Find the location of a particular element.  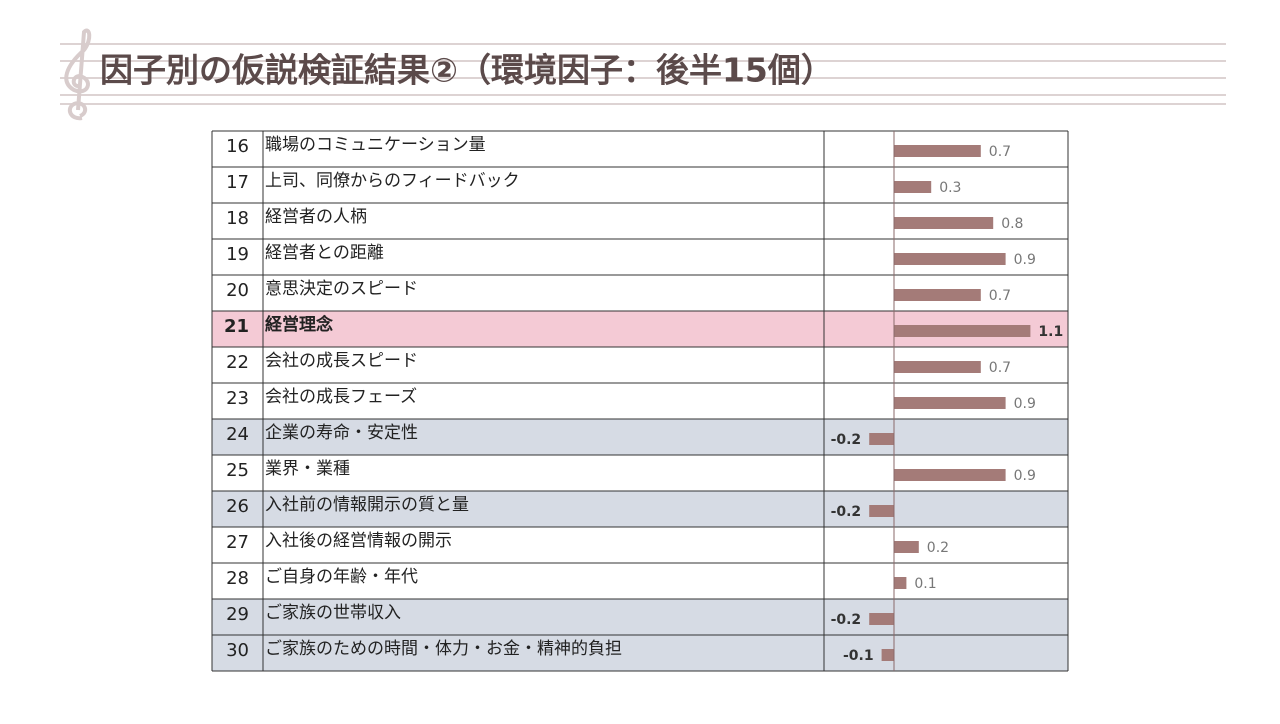

clef-icon is located at coordinates (78, 74).